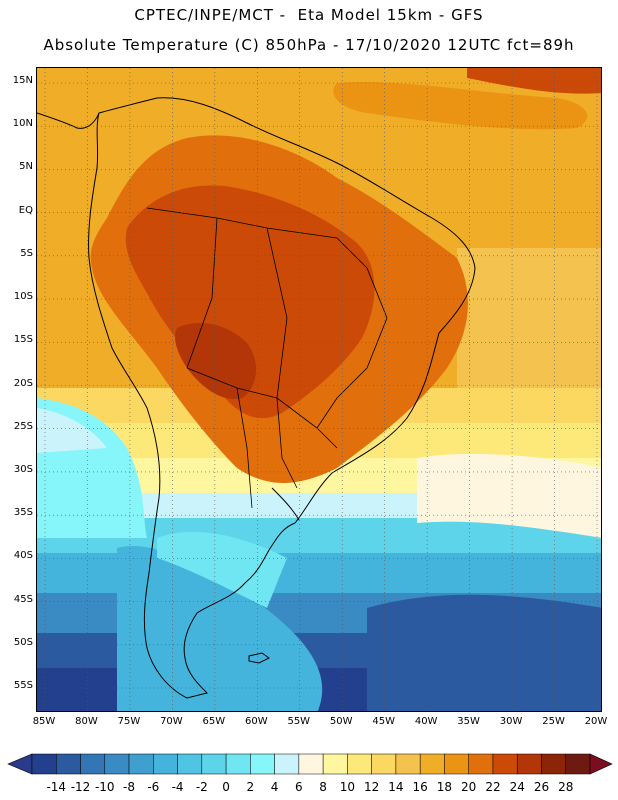 This screenshot has height=800, width=618. Describe the element at coordinates (129, 787) in the screenshot. I see `colorbar-tick-label: -8` at that location.